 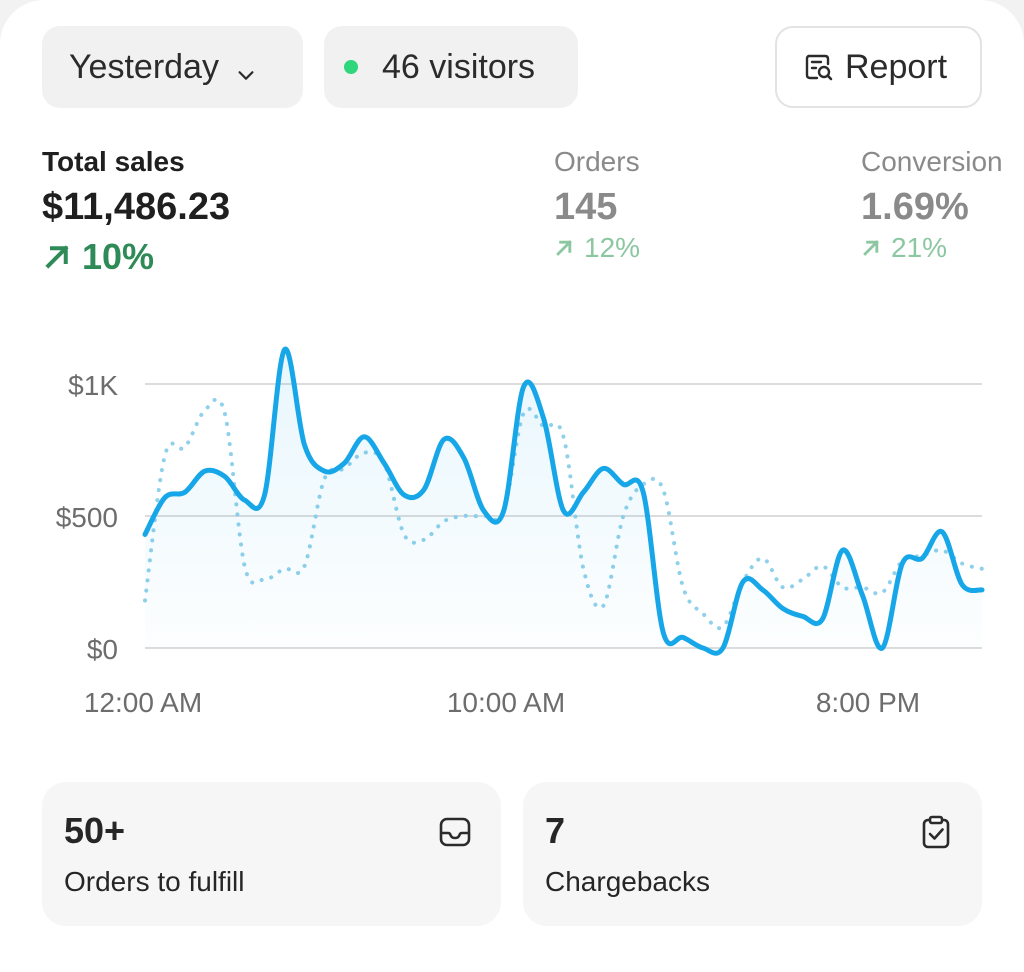 I want to click on metric-delta-value: 12%, so click(x=612, y=247).